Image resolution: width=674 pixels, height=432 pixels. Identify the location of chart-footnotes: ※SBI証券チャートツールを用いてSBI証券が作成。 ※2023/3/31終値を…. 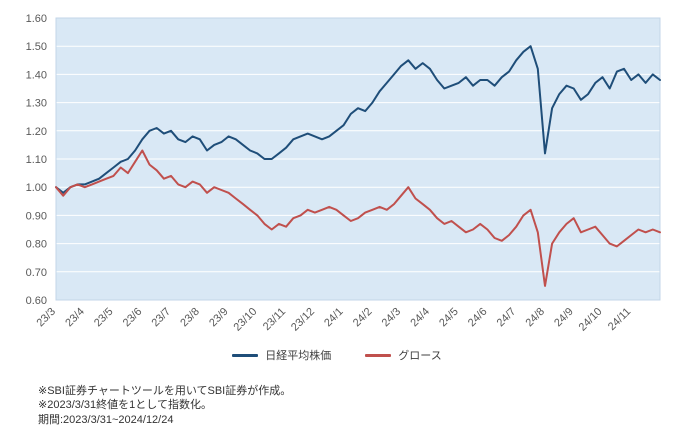
(164, 405).